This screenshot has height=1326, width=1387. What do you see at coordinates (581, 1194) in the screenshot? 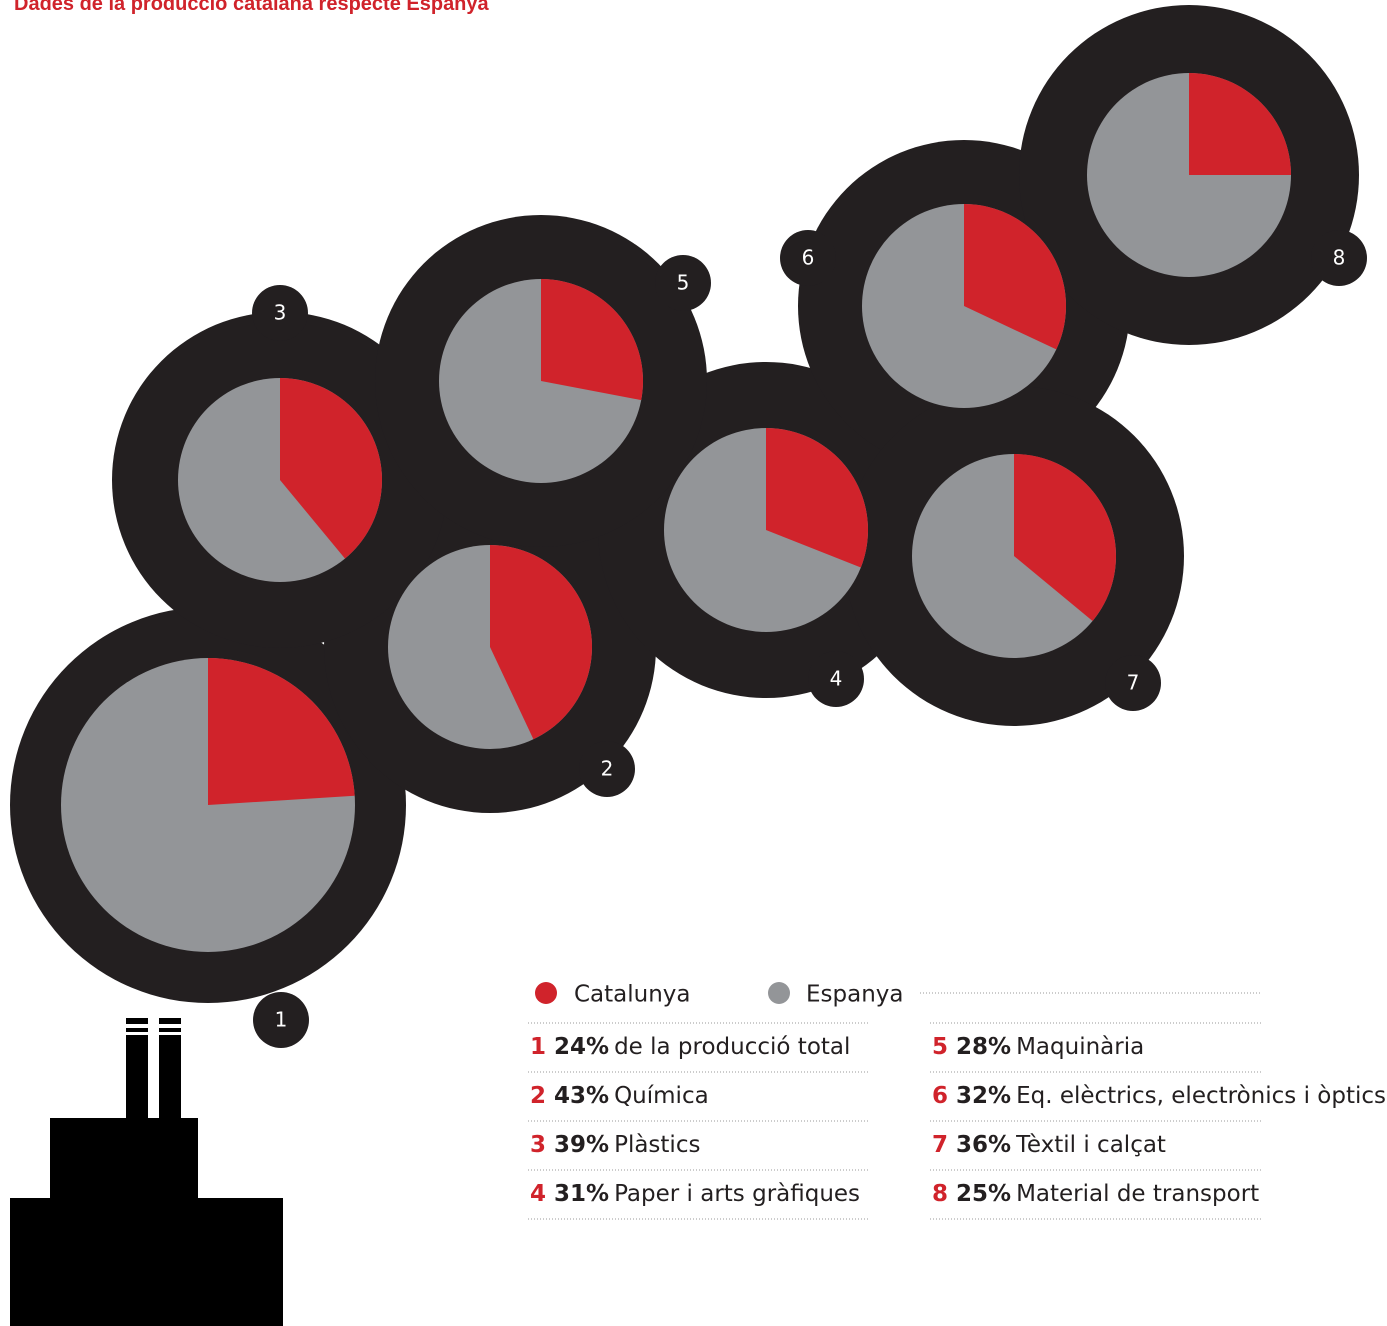
I see `item-value: 31%` at bounding box center [581, 1194].